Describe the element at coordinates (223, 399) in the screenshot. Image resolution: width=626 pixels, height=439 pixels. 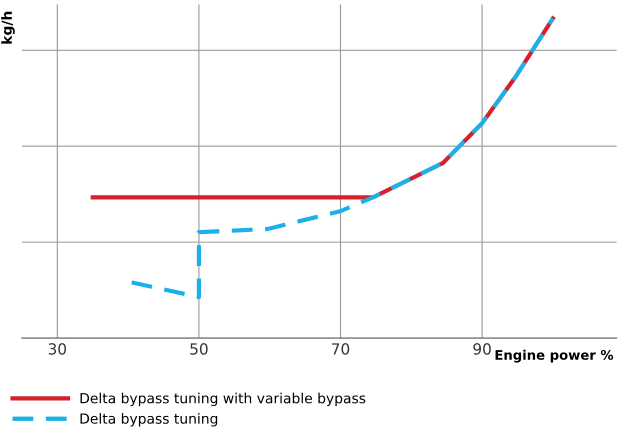
I see `legend-label: Delta bypass tuning with variable bypass` at that location.